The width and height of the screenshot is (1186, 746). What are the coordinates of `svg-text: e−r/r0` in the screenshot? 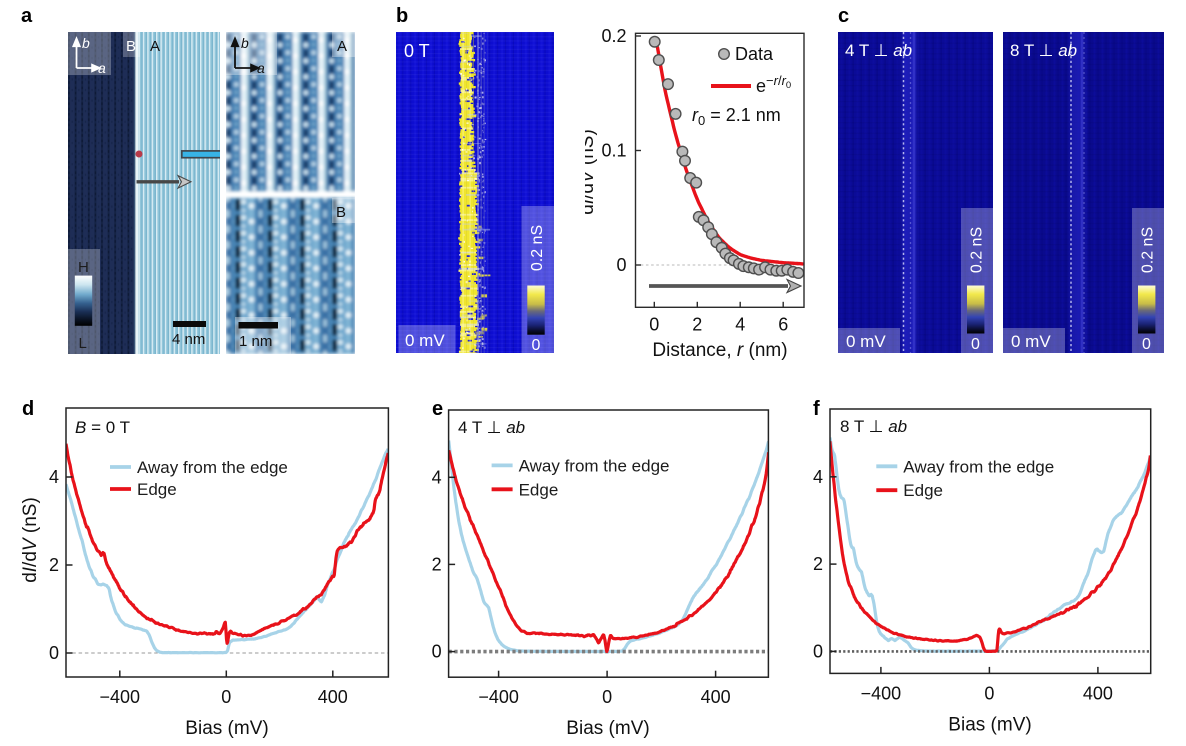 It's located at (773, 84).